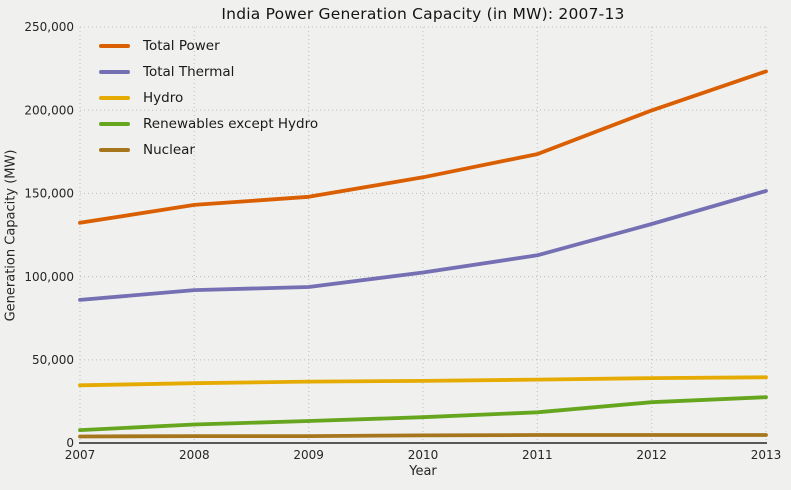 This screenshot has width=791, height=490. I want to click on legend-entry-renewables-except-hydro: Renewables except Hydro, so click(208, 124).